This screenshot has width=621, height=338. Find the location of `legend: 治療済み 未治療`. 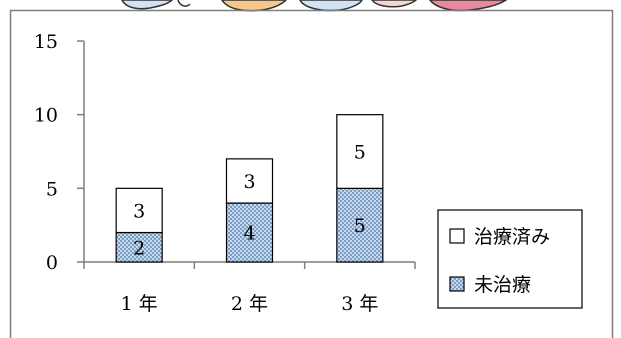

legend: 治療済み 未治療 is located at coordinates (510, 259).